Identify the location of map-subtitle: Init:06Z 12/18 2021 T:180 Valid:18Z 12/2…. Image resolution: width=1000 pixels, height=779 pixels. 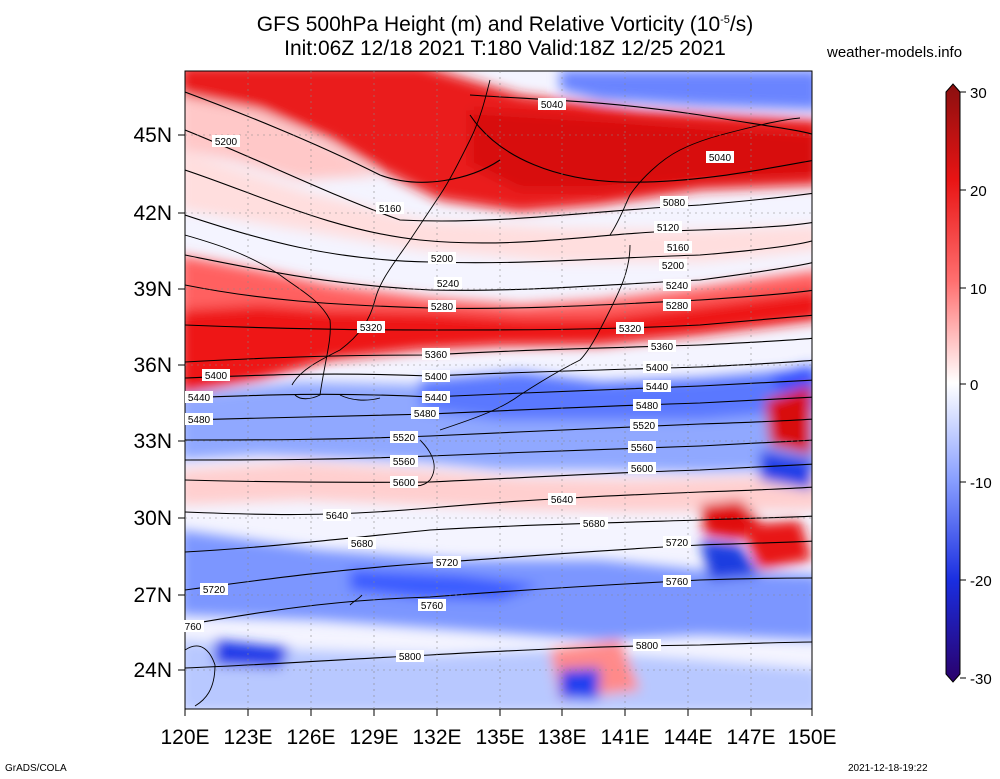
(505, 48).